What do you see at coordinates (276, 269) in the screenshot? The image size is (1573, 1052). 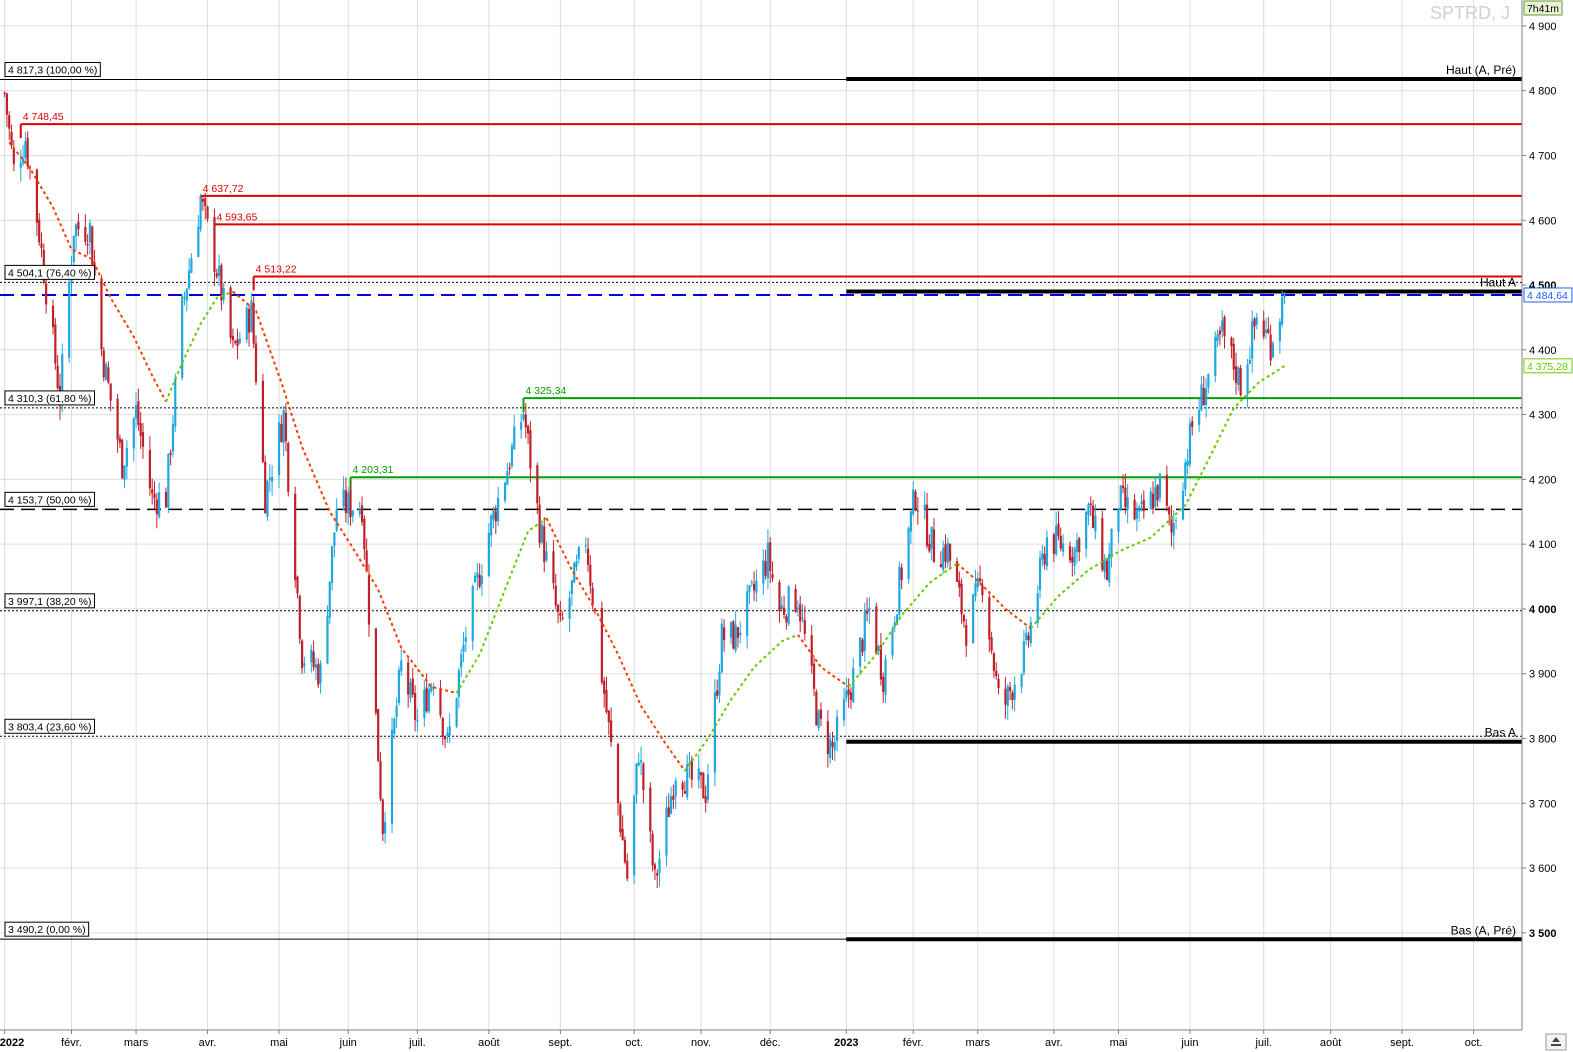 I see `level-value-label: 4 513,22` at bounding box center [276, 269].